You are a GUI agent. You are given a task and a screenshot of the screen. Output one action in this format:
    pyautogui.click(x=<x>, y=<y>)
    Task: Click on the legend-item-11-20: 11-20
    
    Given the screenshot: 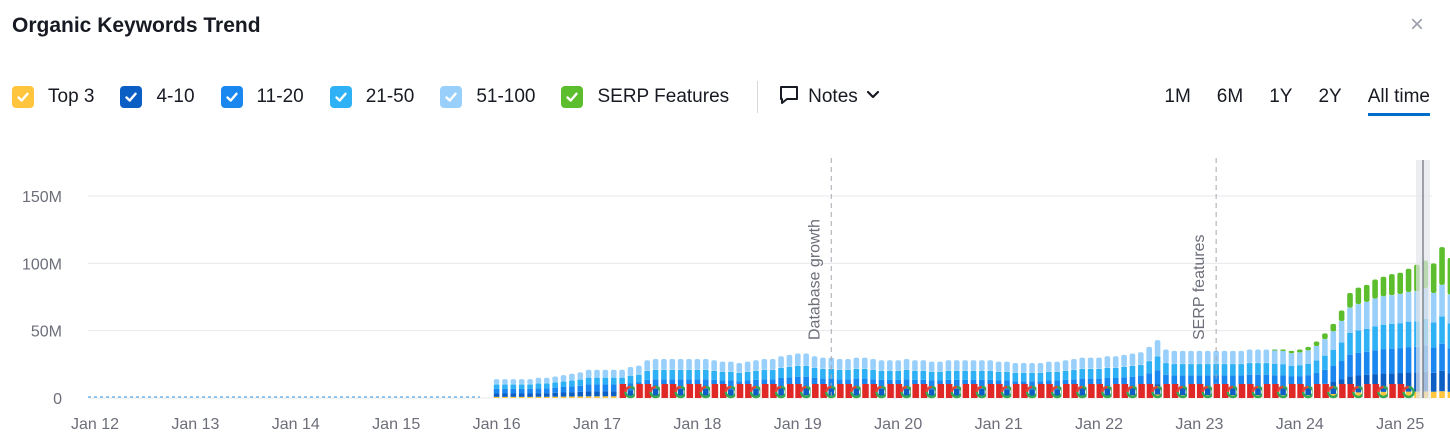 What is the action you would take?
    pyautogui.click(x=262, y=97)
    